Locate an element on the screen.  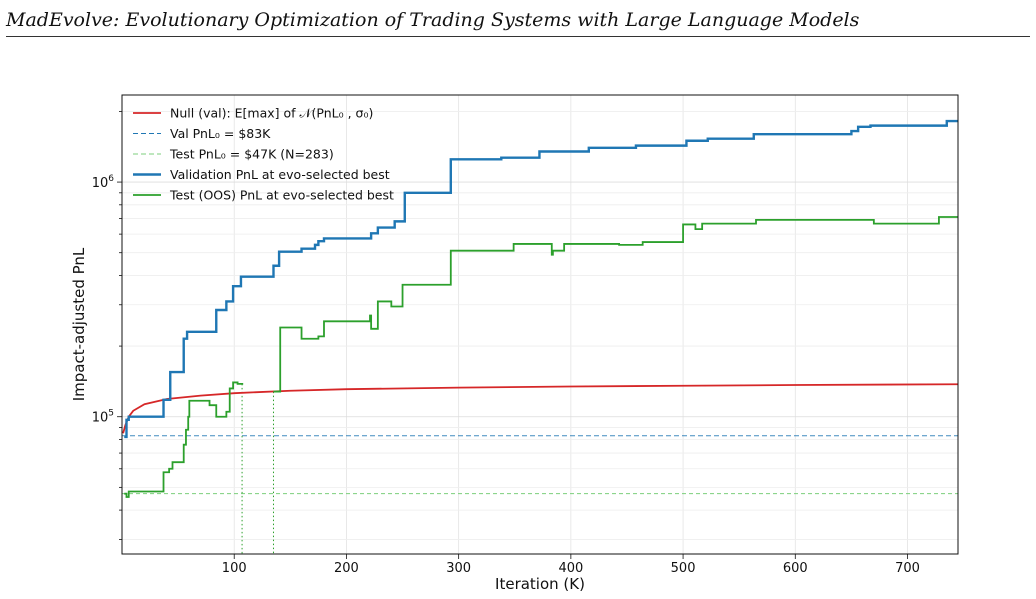
x-axis-label: Iteration (K) is located at coordinates (540, 584).